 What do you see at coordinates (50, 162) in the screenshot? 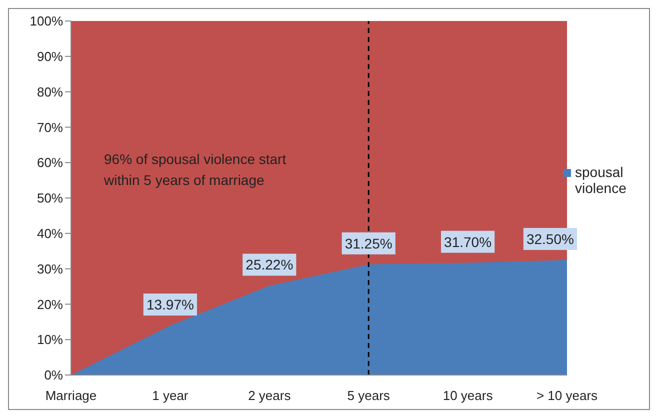
I see `y-tick-label: 60%` at bounding box center [50, 162].